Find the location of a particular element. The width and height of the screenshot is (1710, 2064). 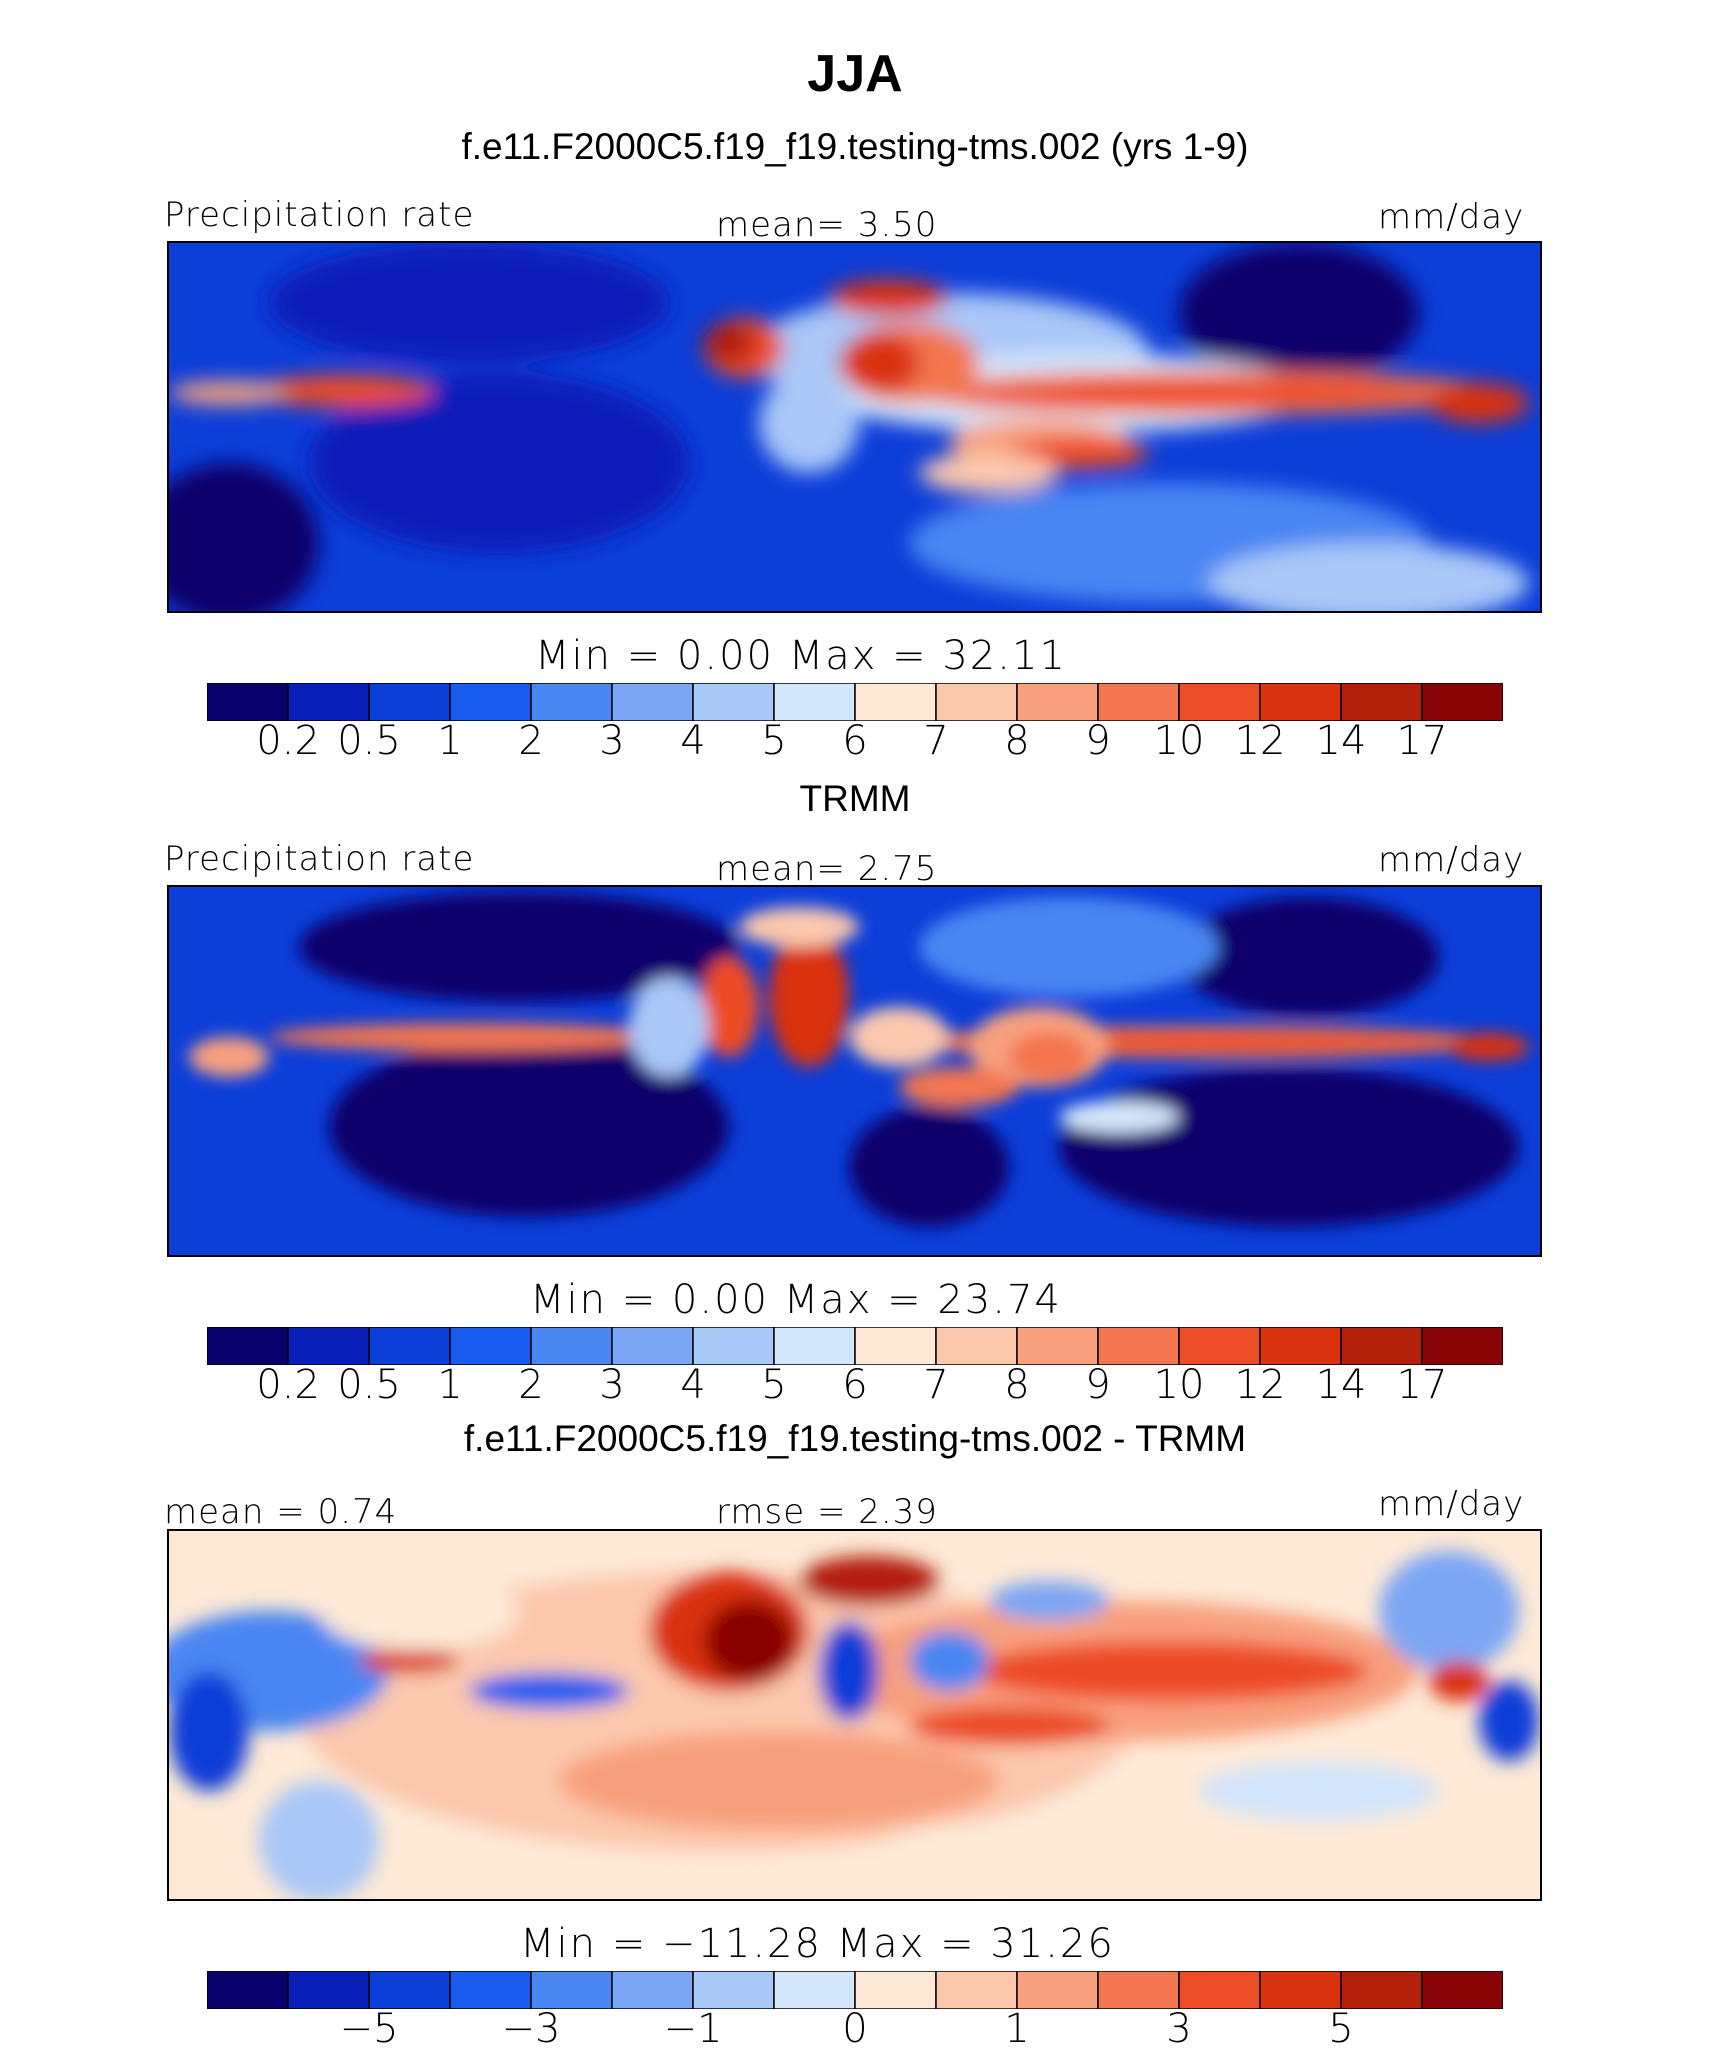

panel1-colorbar is located at coordinates (855, 702).